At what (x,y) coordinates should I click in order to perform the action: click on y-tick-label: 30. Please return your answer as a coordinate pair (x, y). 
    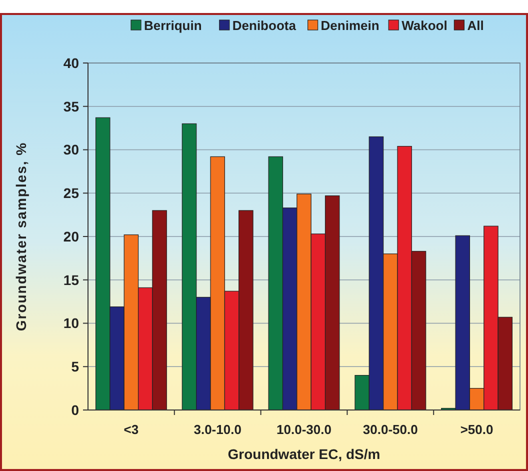
    Looking at the image, I should click on (71, 150).